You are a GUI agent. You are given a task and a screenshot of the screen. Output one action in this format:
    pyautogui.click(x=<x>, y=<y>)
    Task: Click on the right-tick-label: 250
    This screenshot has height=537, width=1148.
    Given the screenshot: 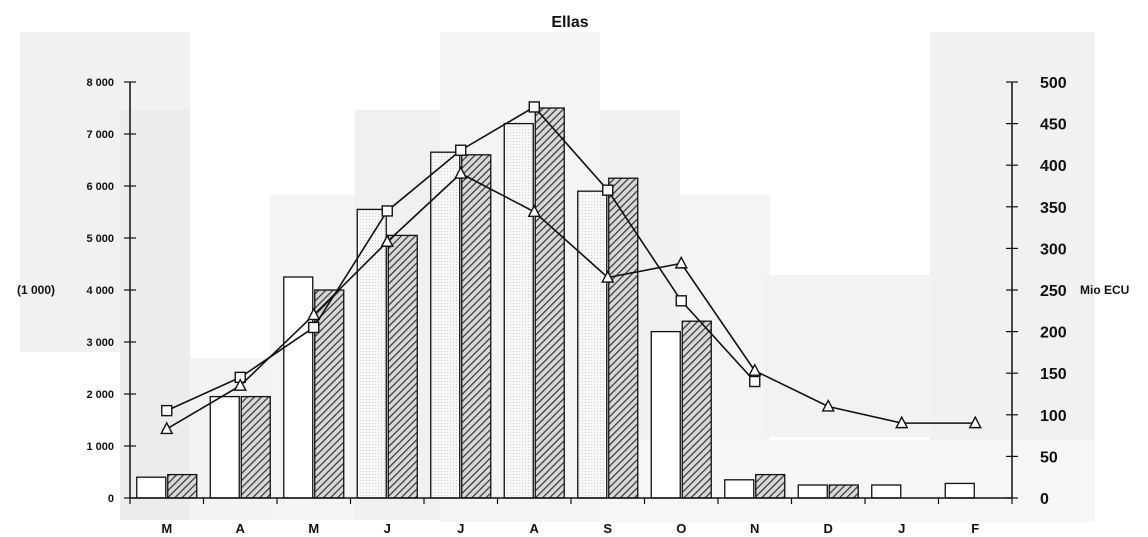 What is the action you would take?
    pyautogui.click(x=1053, y=291)
    